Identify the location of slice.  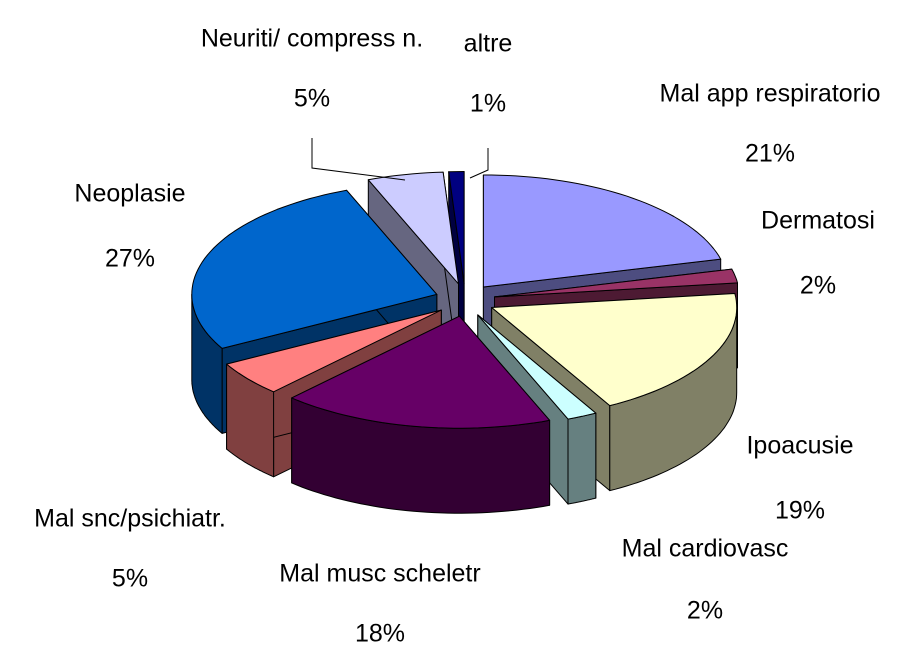
(421, 414).